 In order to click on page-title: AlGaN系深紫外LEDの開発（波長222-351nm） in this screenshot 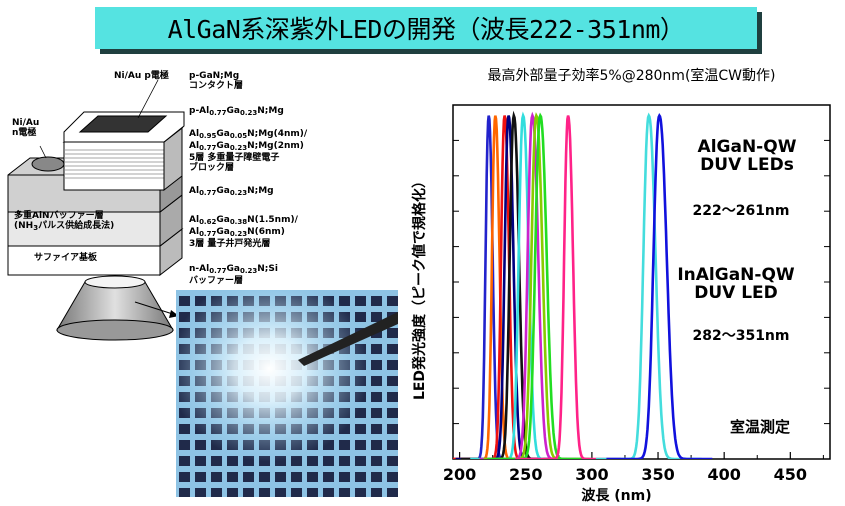, I will do `click(426, 28)`.